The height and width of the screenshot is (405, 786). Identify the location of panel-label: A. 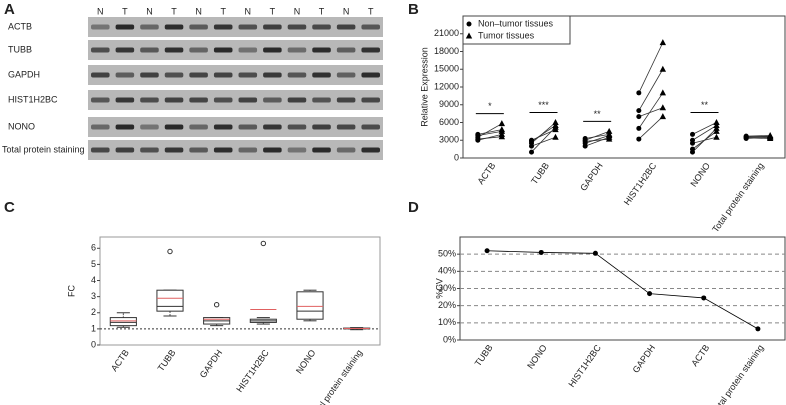
(9, 9).